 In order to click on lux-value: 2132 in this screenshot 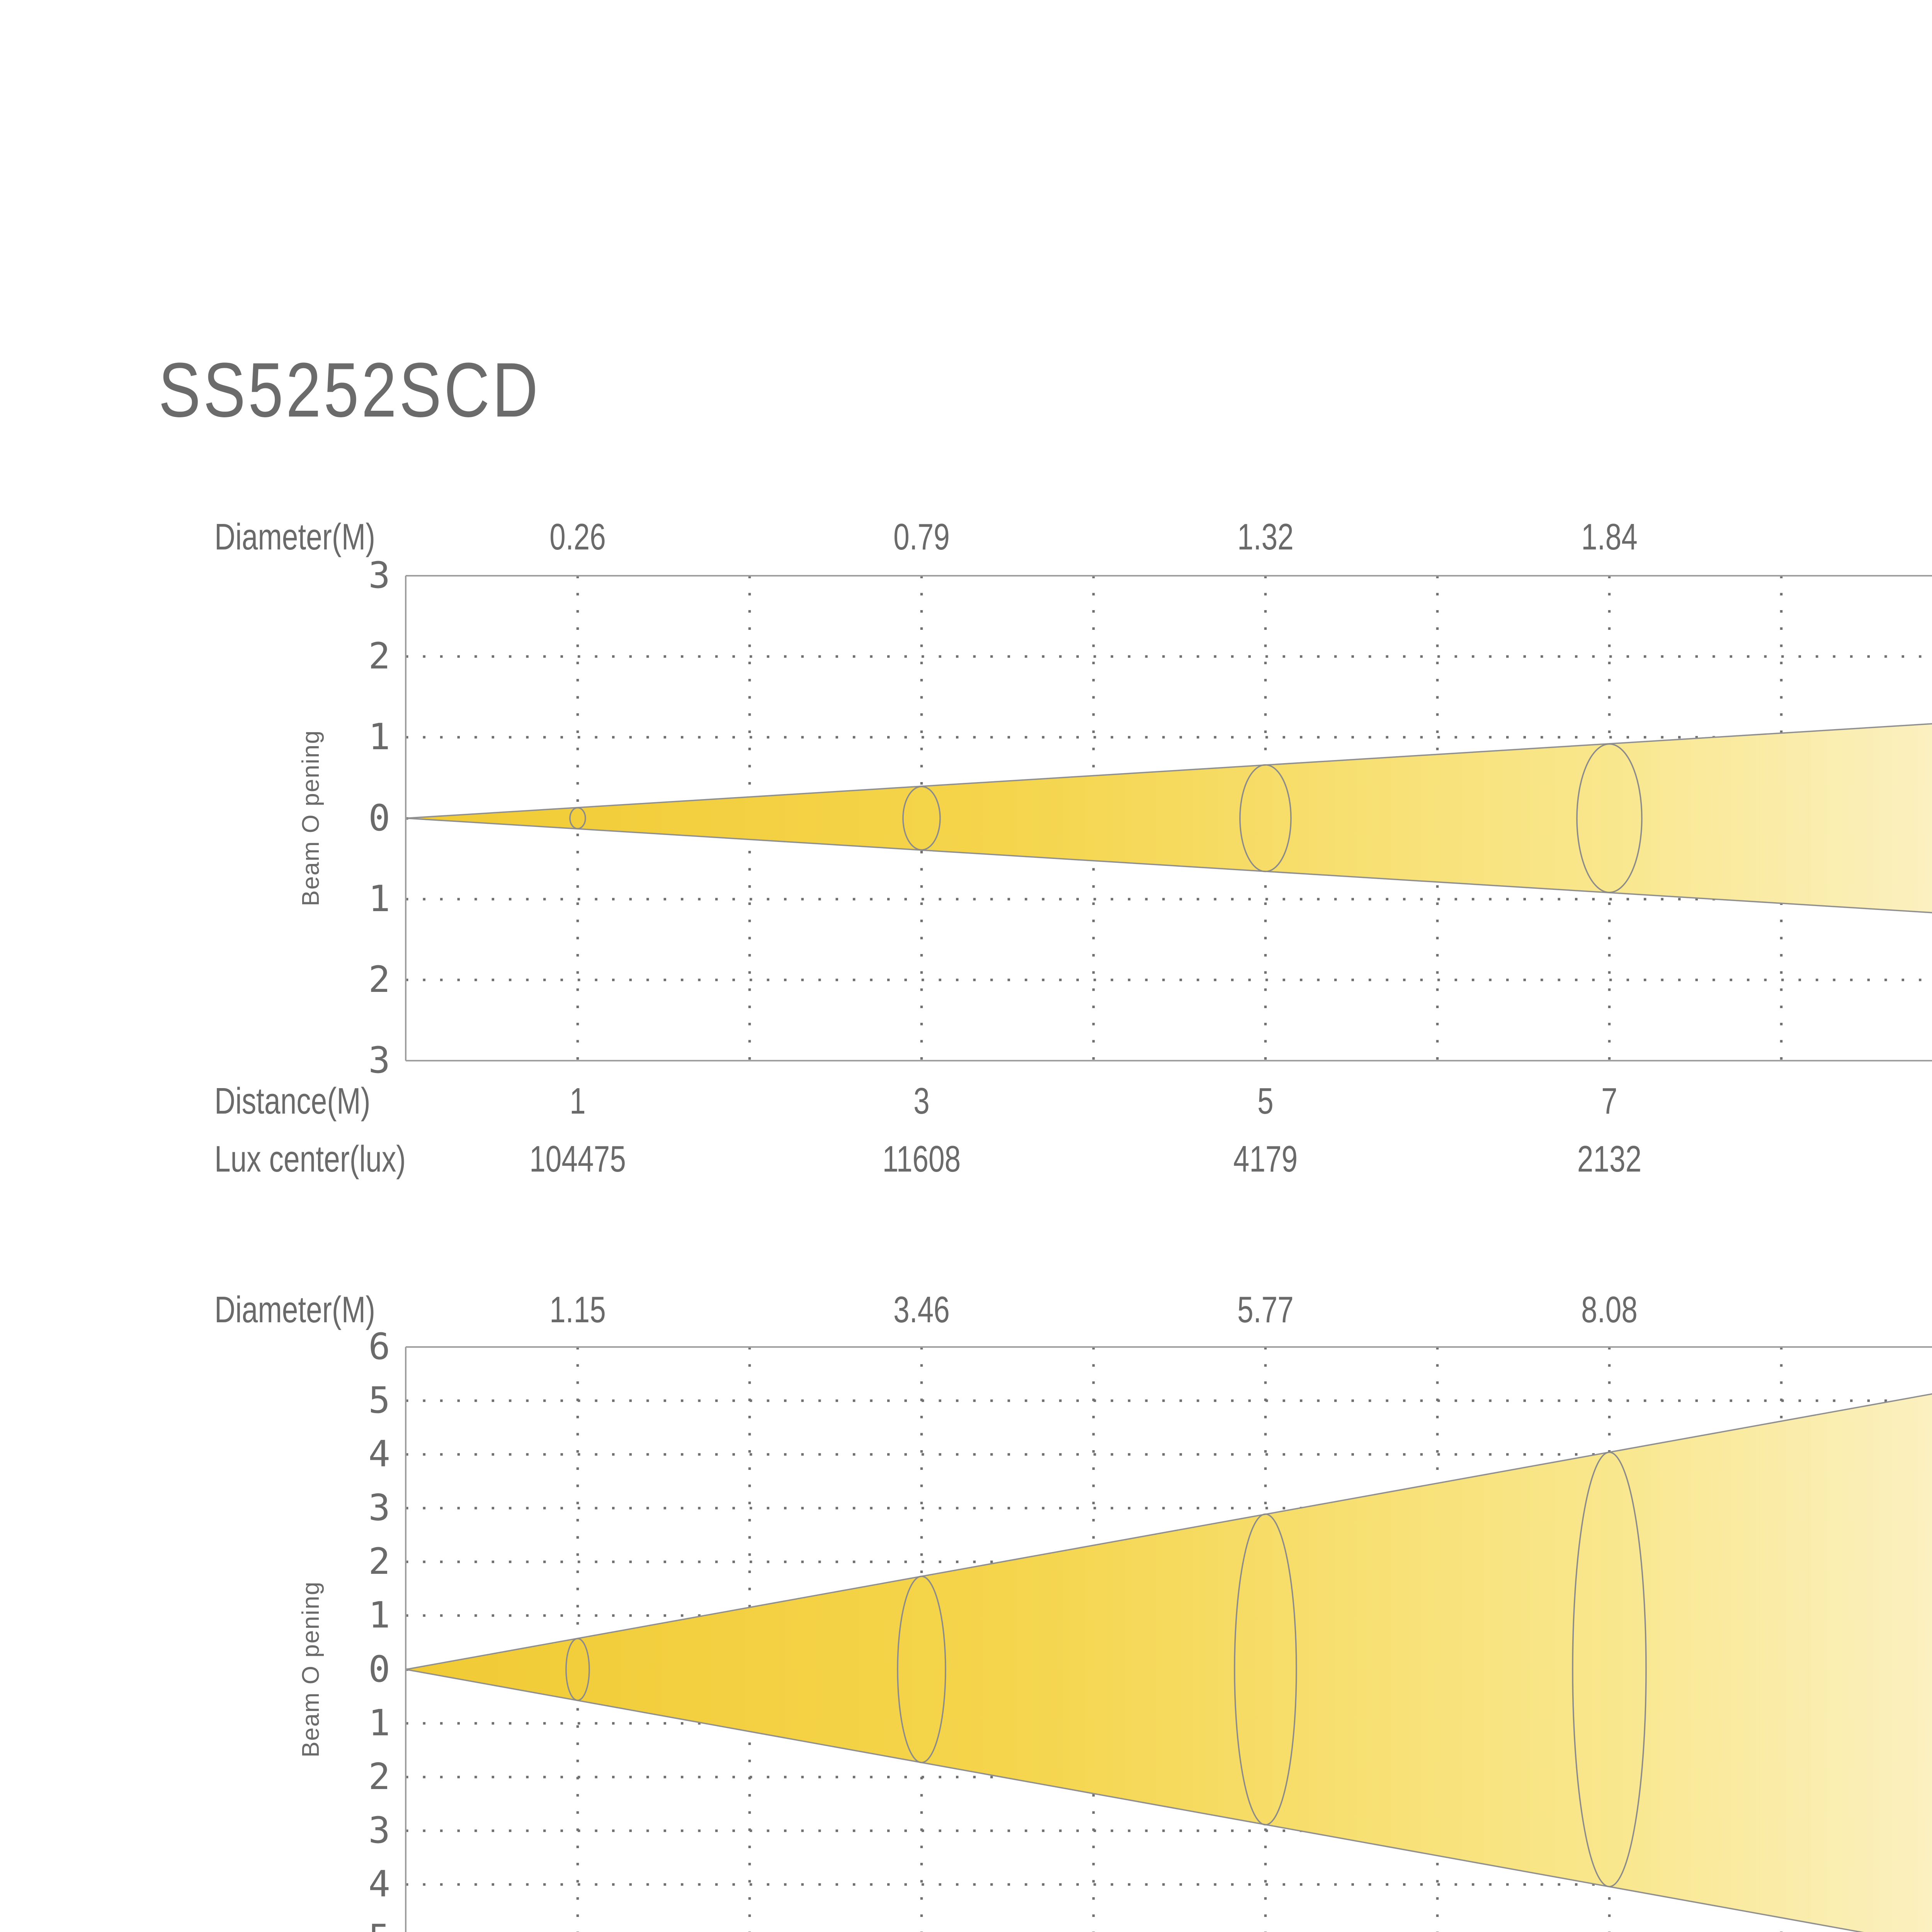, I will do `click(1610, 1159)`.